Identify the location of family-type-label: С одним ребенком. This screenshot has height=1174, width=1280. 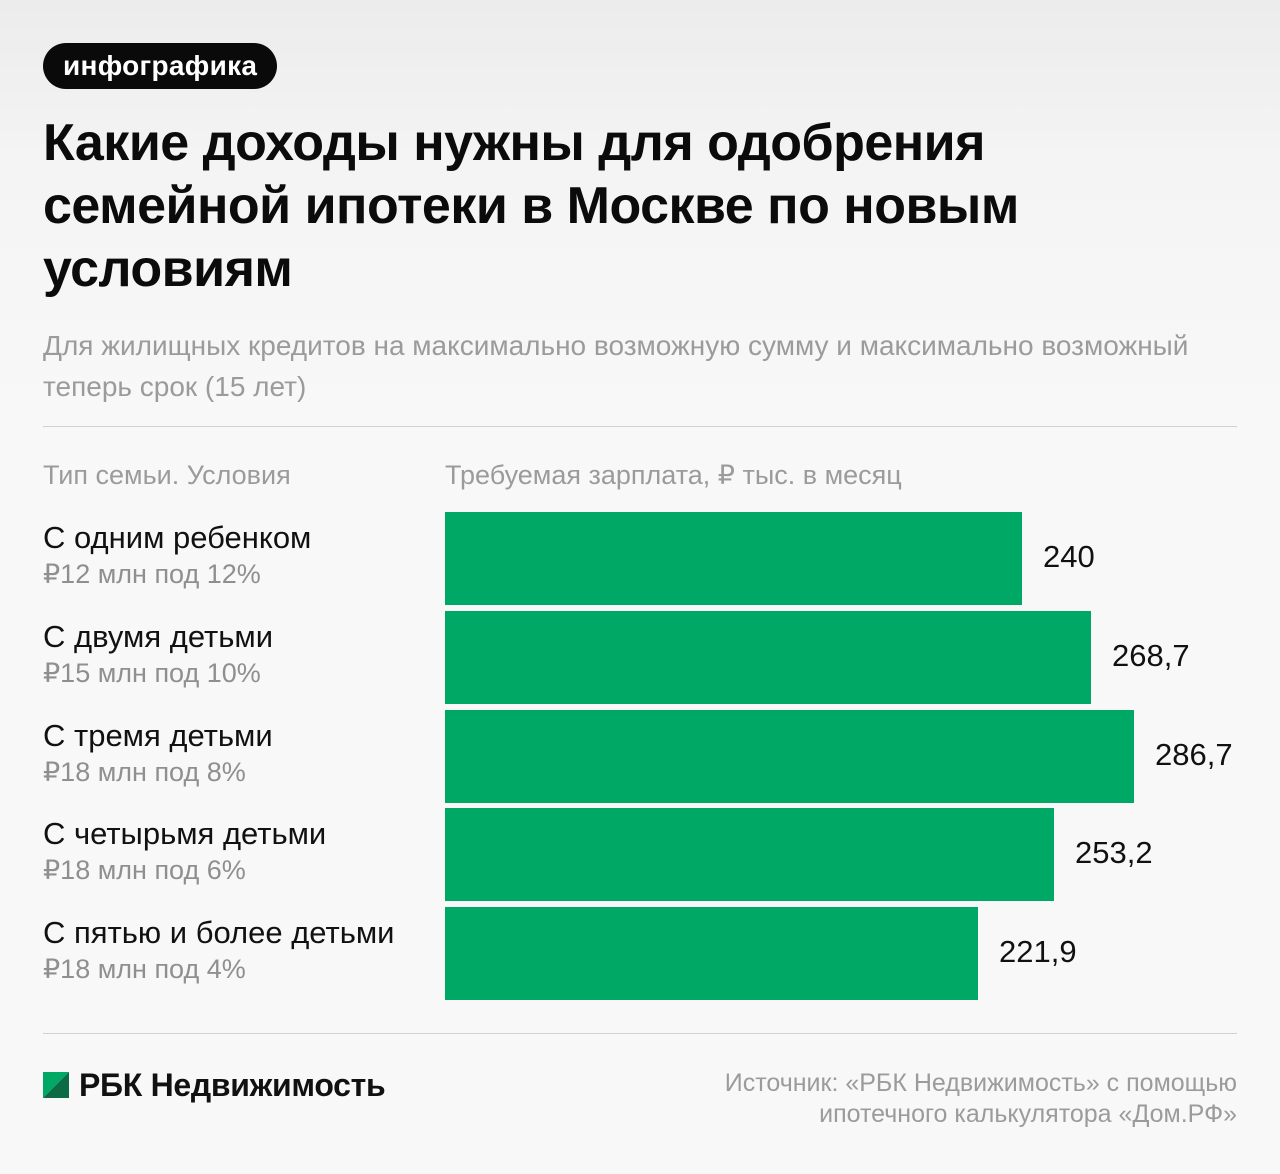
(177, 537).